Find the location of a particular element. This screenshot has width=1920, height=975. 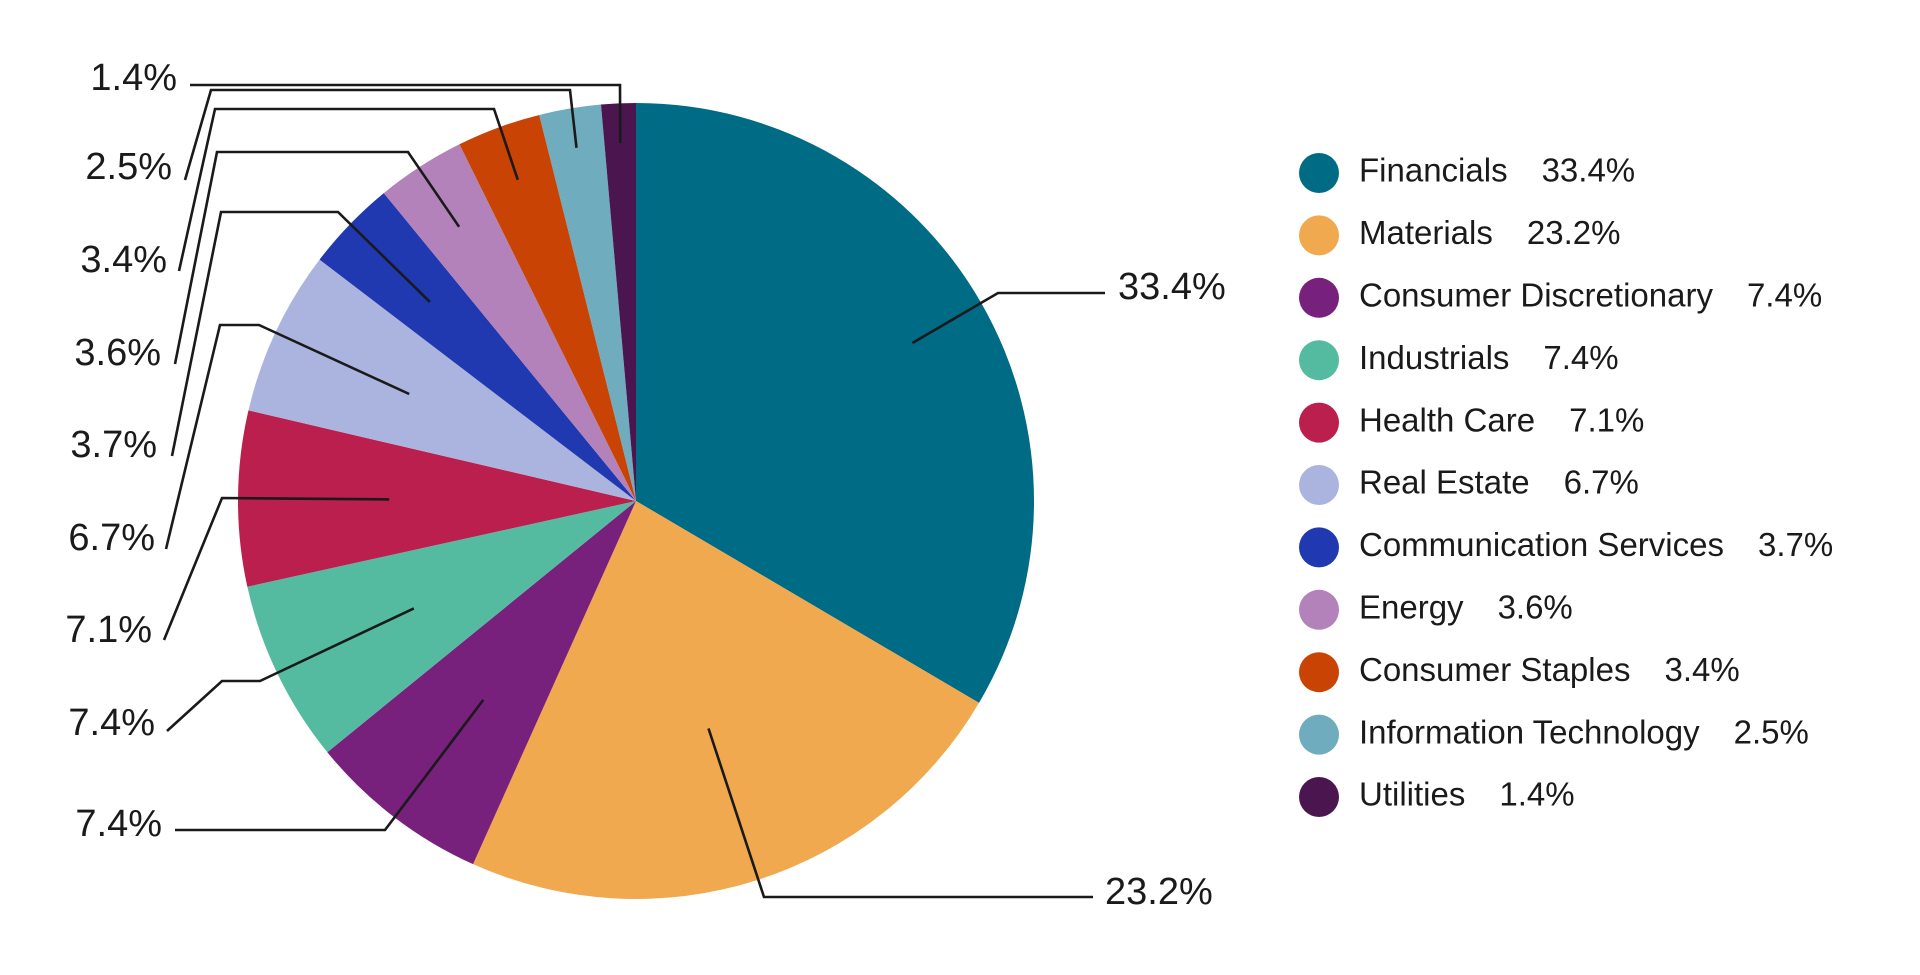

legend-item-real-estate: Real Estate 6.7% is located at coordinates (1469, 484).